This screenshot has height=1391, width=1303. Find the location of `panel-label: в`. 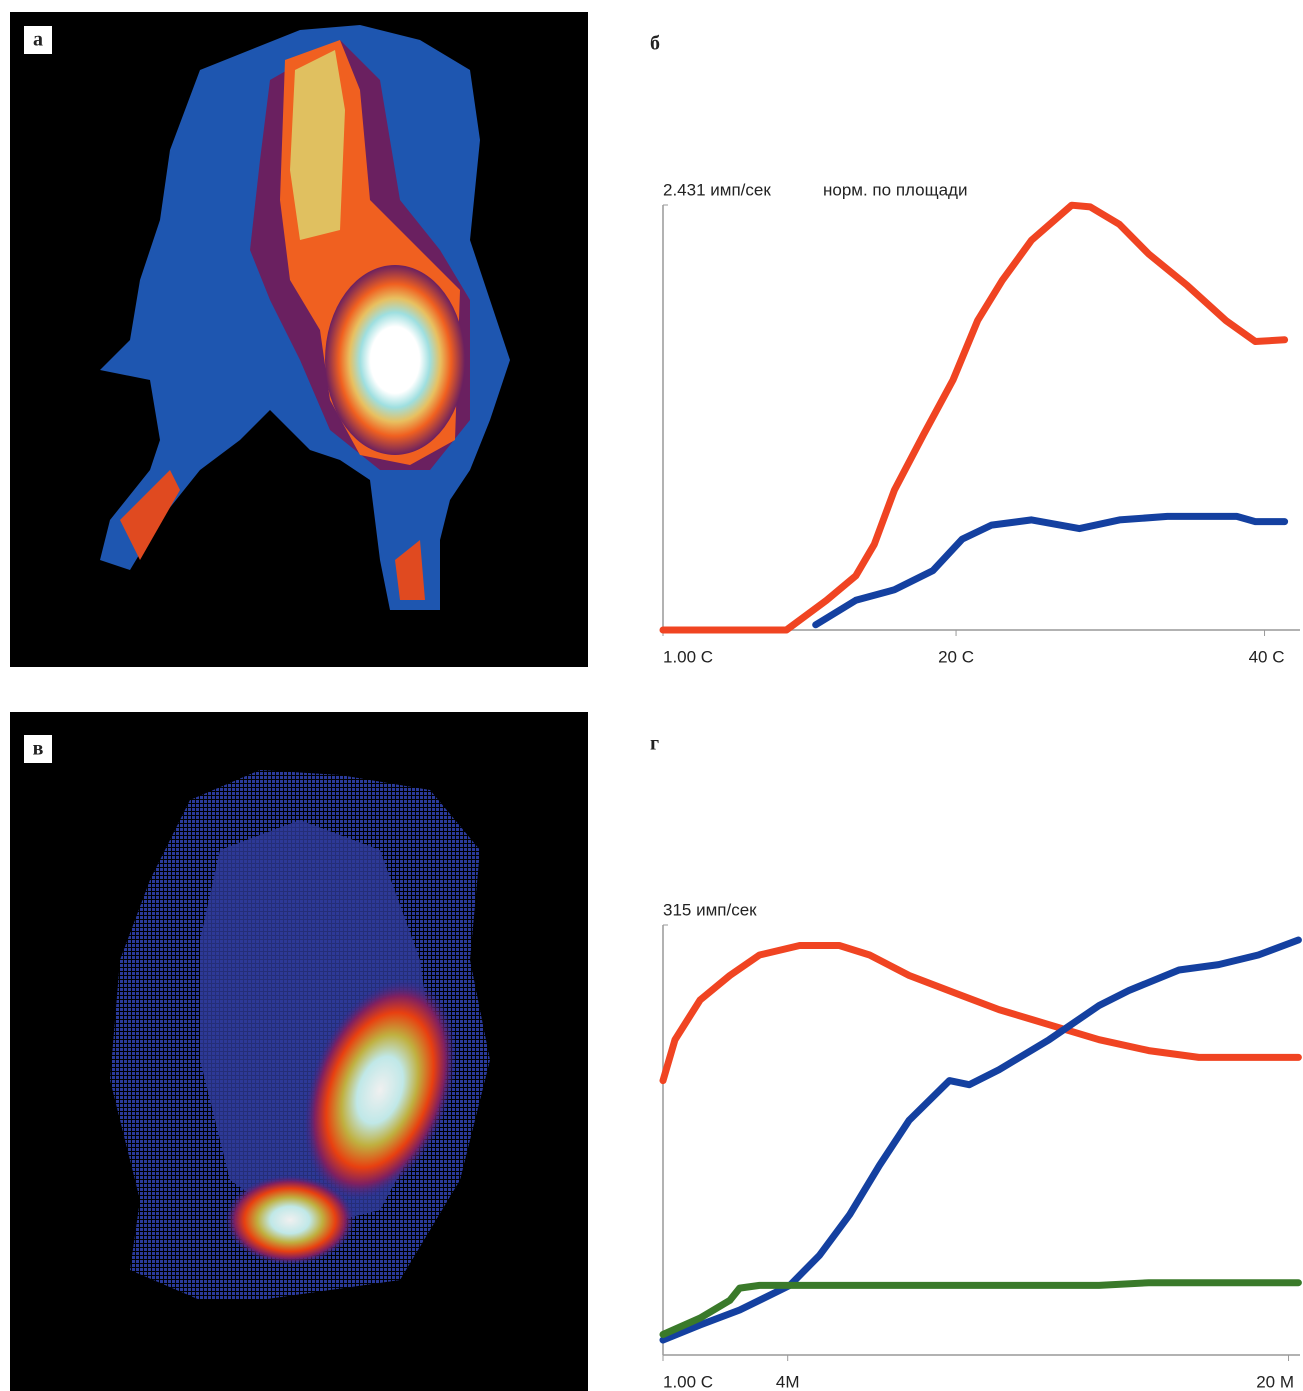

panel-label: в is located at coordinates (38, 749).